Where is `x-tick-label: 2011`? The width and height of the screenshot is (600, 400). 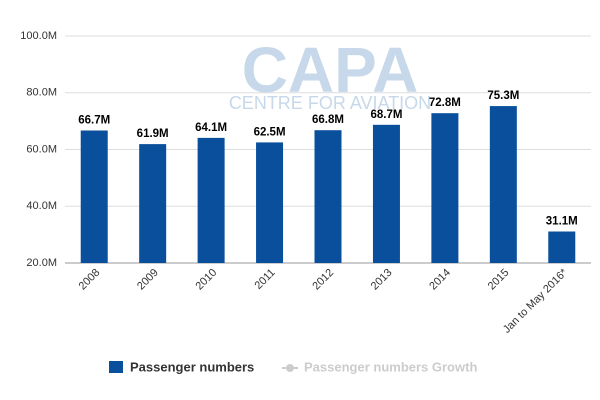 x-tick-label: 2011 is located at coordinates (265, 279).